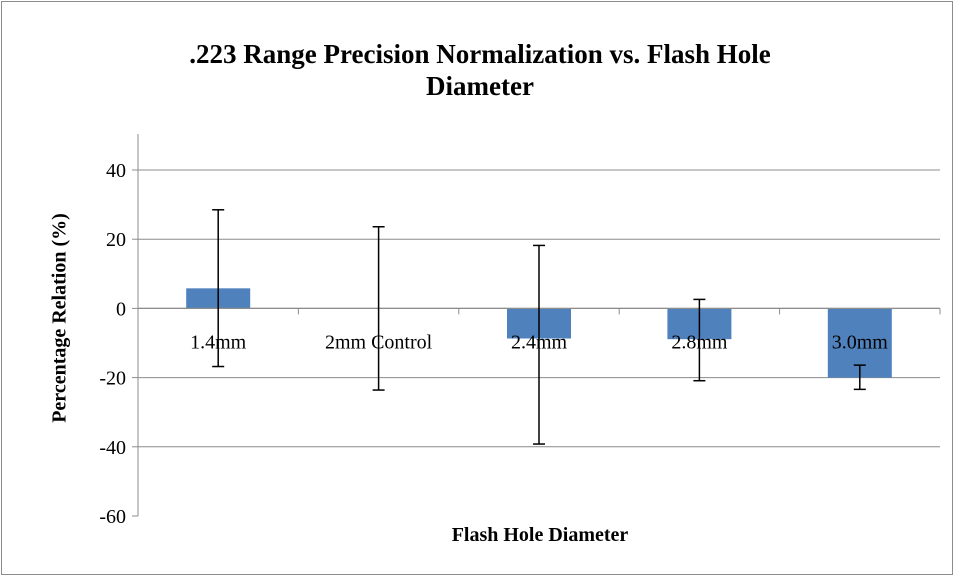 The height and width of the screenshot is (578, 956). What do you see at coordinates (112, 448) in the screenshot?
I see `y-tick-label-4: -40` at bounding box center [112, 448].